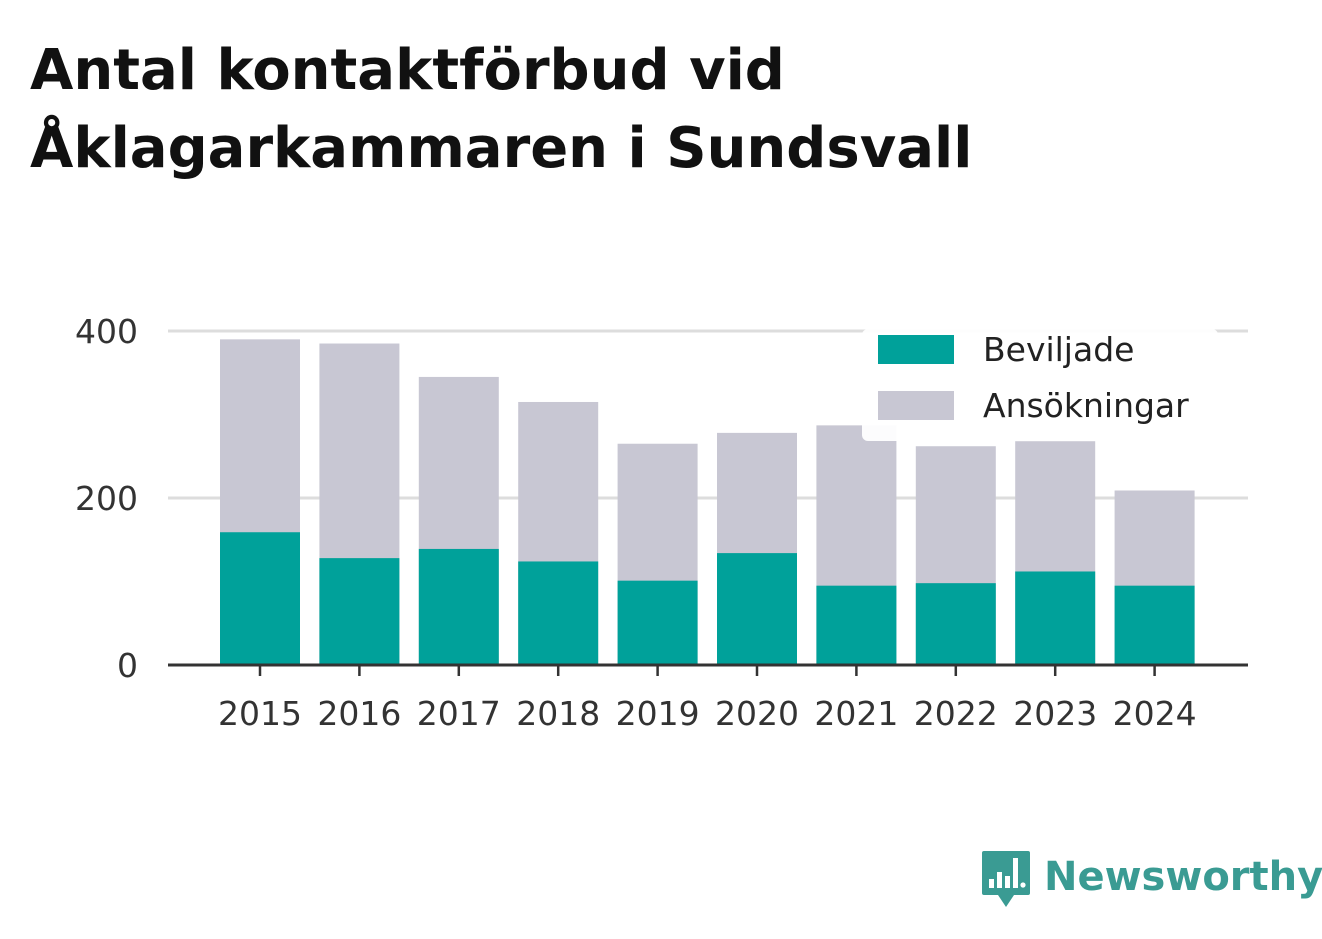 The height and width of the screenshot is (939, 1322). I want to click on x-tick-label: 2023, so click(1055, 713).